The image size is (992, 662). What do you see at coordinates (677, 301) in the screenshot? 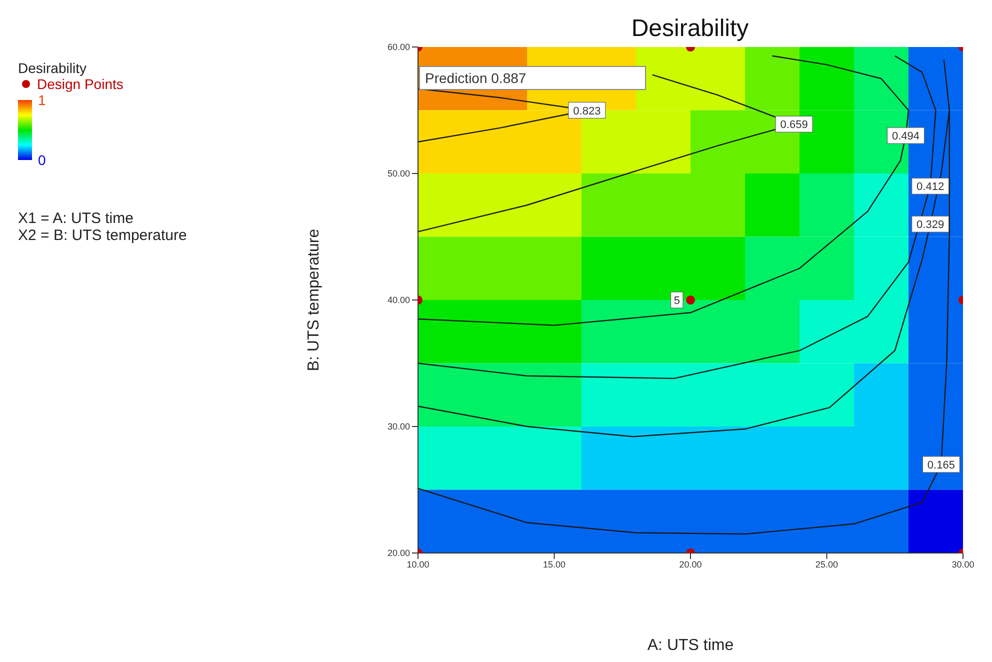
I see `annotation: 5` at bounding box center [677, 301].